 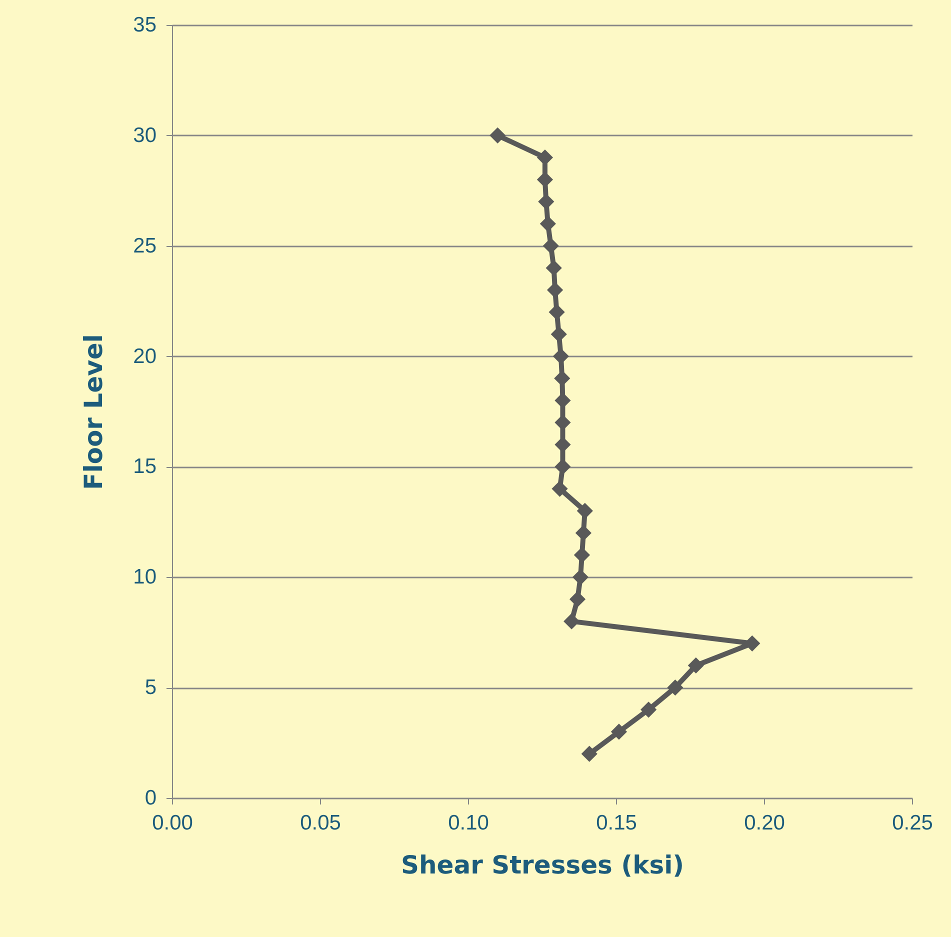 I want to click on x-tick-label: 0.25, so click(x=912, y=823).